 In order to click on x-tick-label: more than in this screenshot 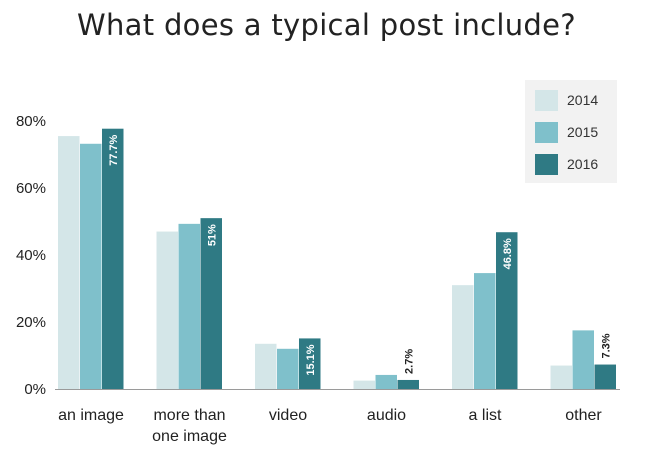, I will do `click(189, 415)`.